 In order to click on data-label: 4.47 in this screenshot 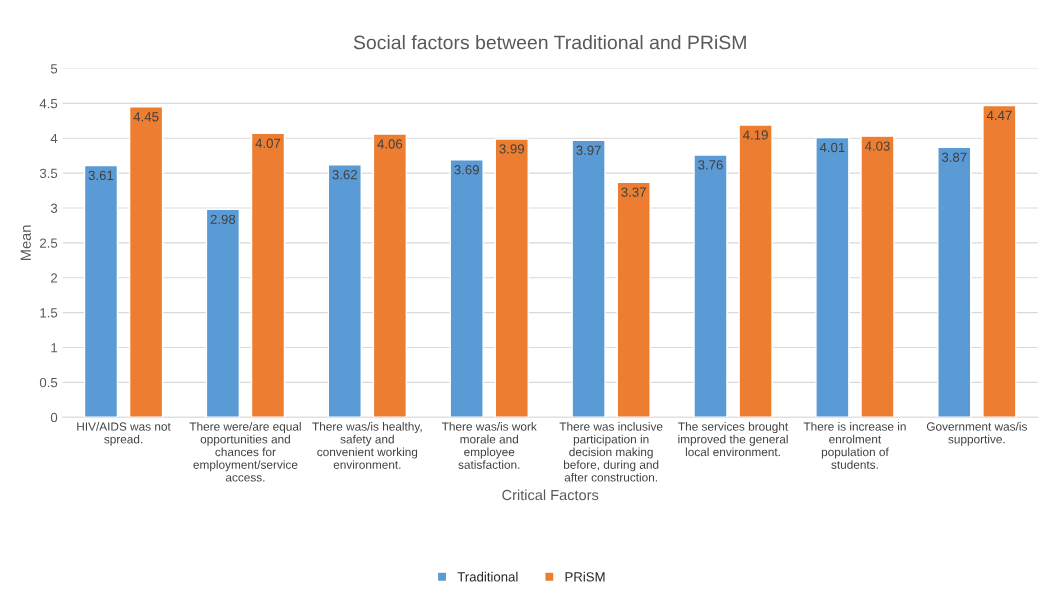, I will do `click(999, 115)`.